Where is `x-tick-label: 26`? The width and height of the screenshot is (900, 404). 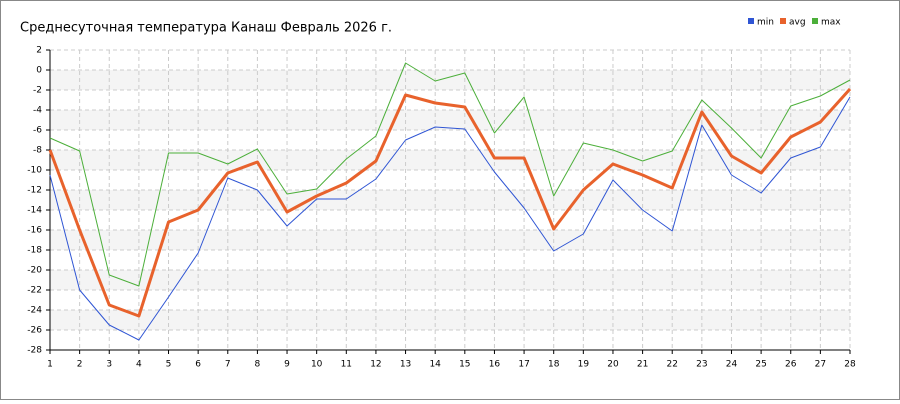
x-tick-label: 26 is located at coordinates (791, 365).